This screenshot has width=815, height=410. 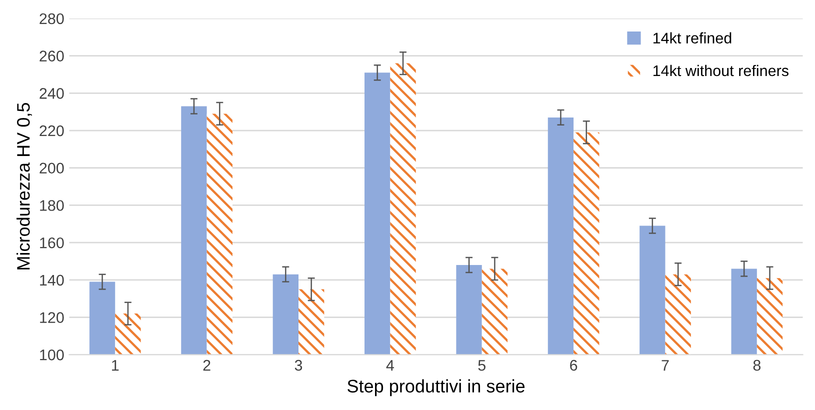 What do you see at coordinates (692, 38) in the screenshot?
I see `legend-label: 14kt refined` at bounding box center [692, 38].